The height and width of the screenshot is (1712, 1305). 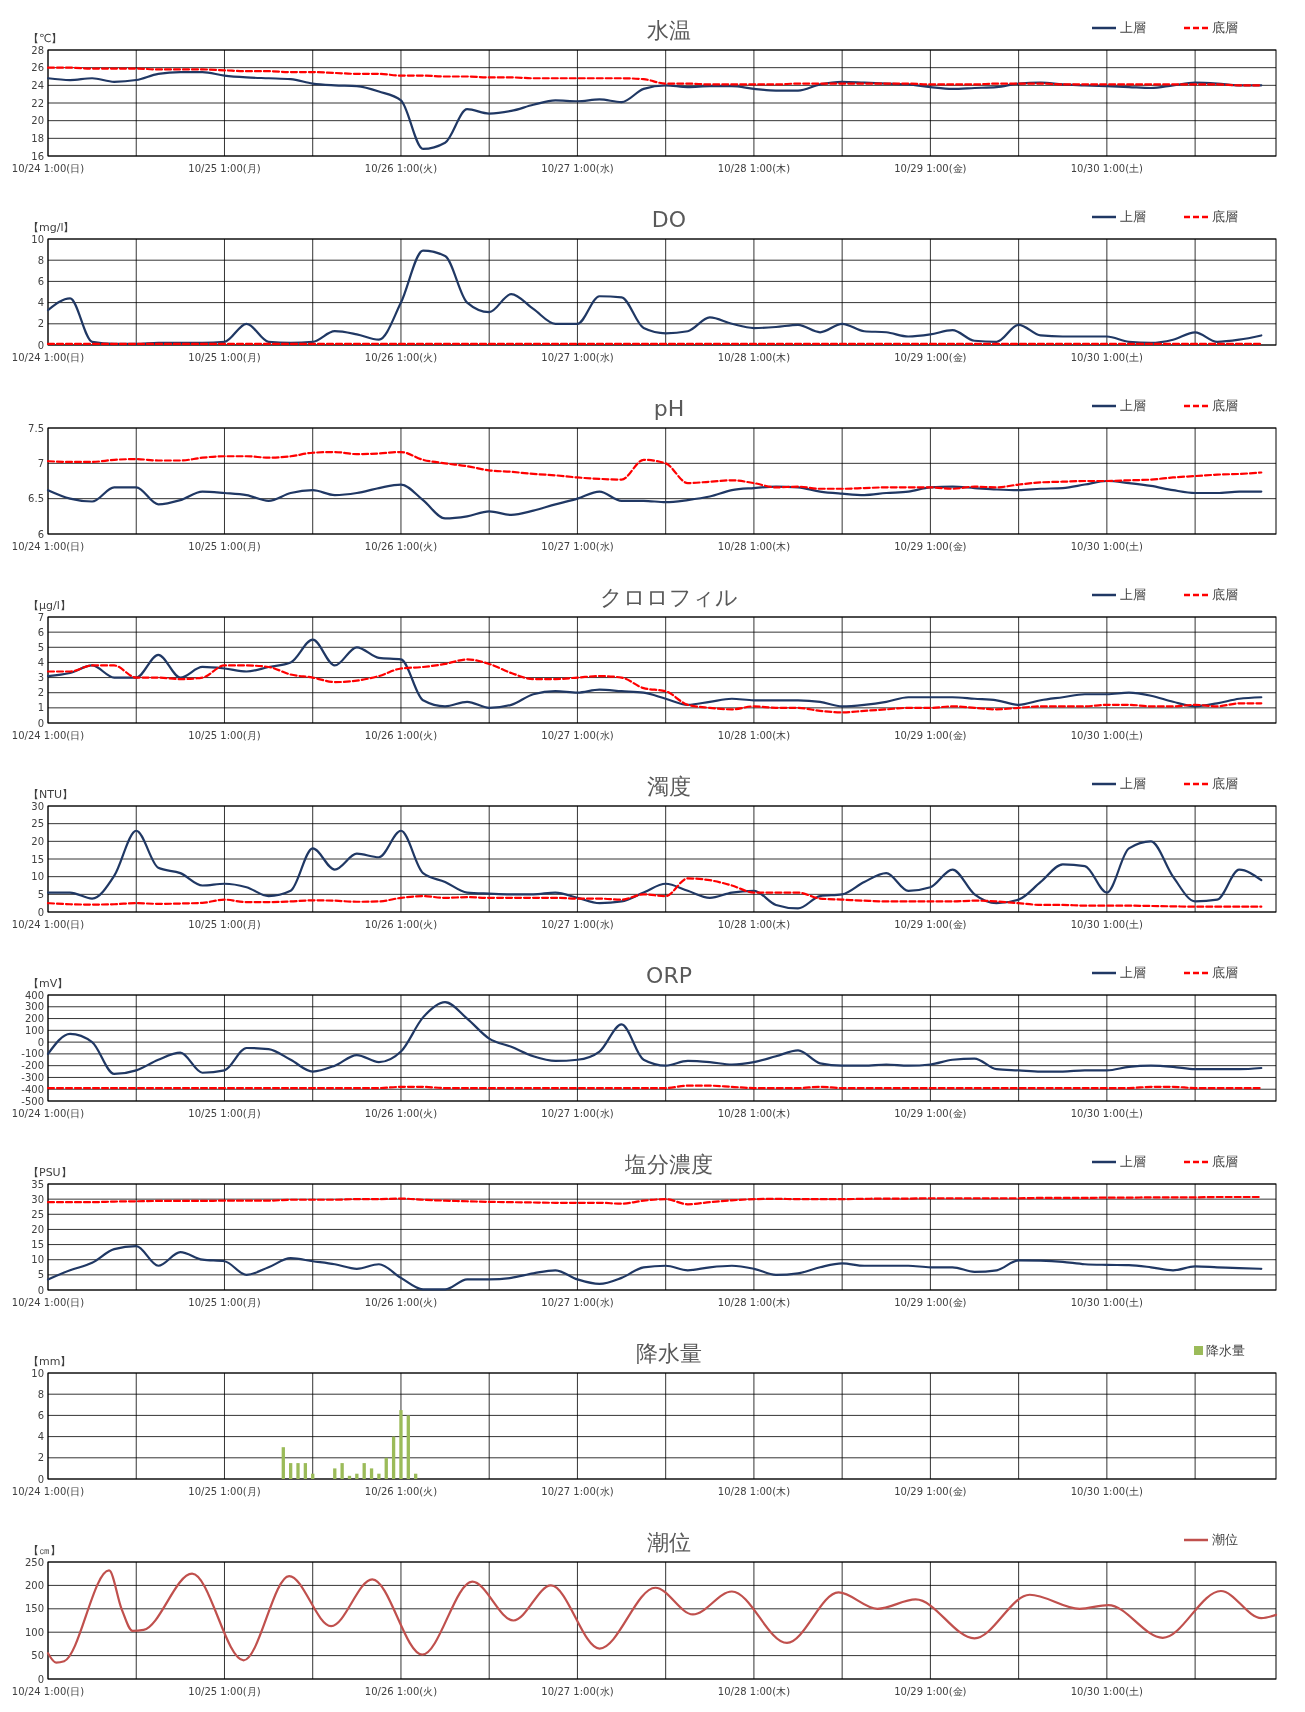 I want to click on y-tick-label: 50, so click(x=37, y=1656).